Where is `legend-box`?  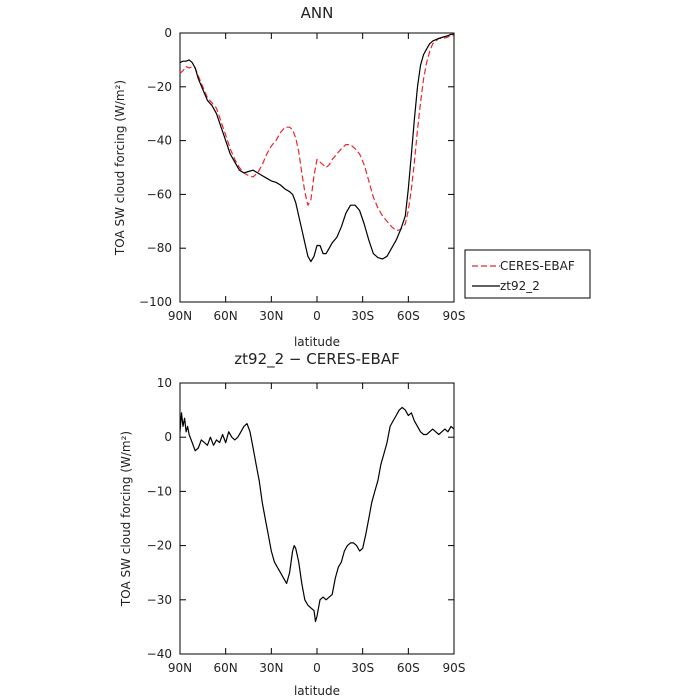 legend-box is located at coordinates (527, 274).